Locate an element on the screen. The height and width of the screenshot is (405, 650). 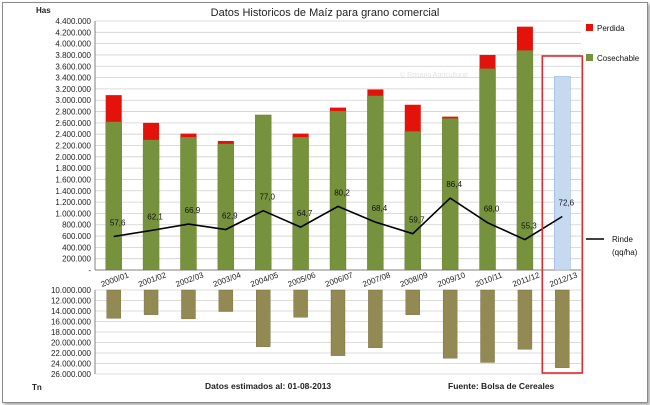
upper-y-tick-label: 2.800.000 is located at coordinates (73, 112).